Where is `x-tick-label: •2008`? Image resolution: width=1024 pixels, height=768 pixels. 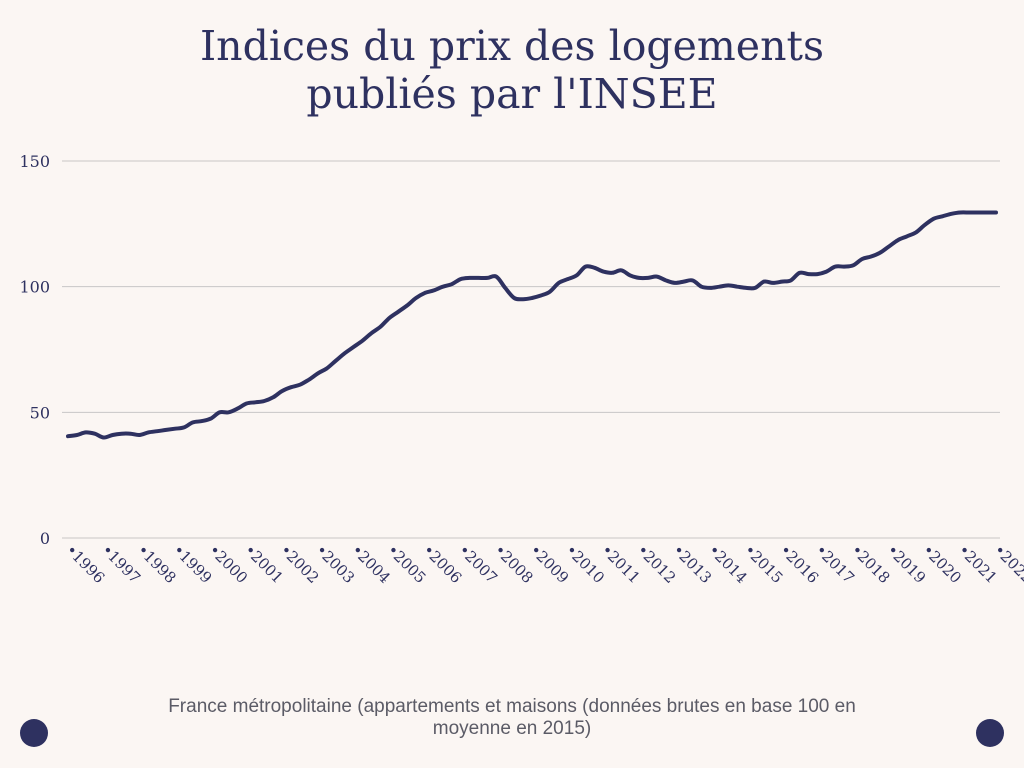 x-tick-label: •2008 is located at coordinates (514, 564).